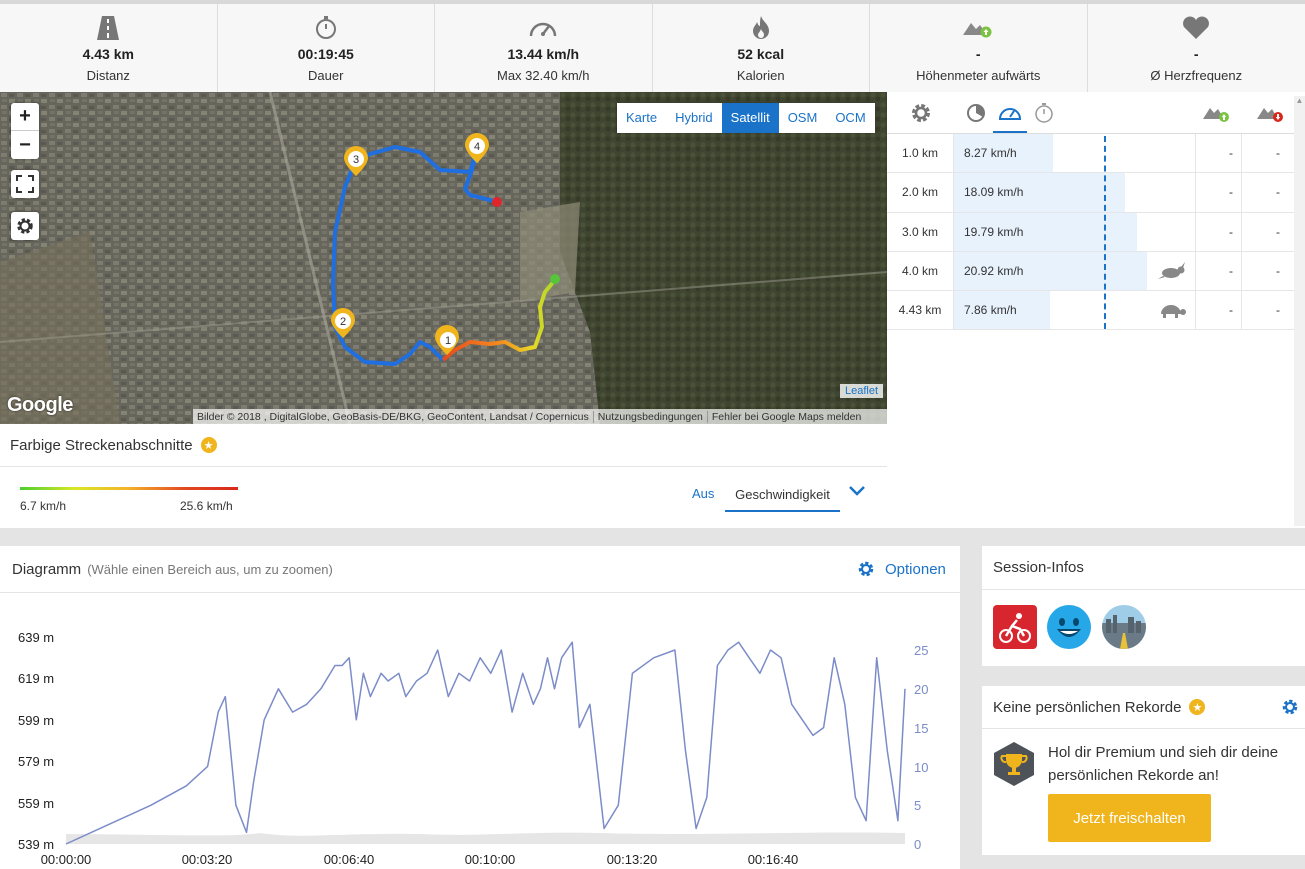 The image size is (1305, 869). Describe the element at coordinates (782, 495) in the screenshot. I see `segments-mode-select: Geschwindigkeit` at that location.